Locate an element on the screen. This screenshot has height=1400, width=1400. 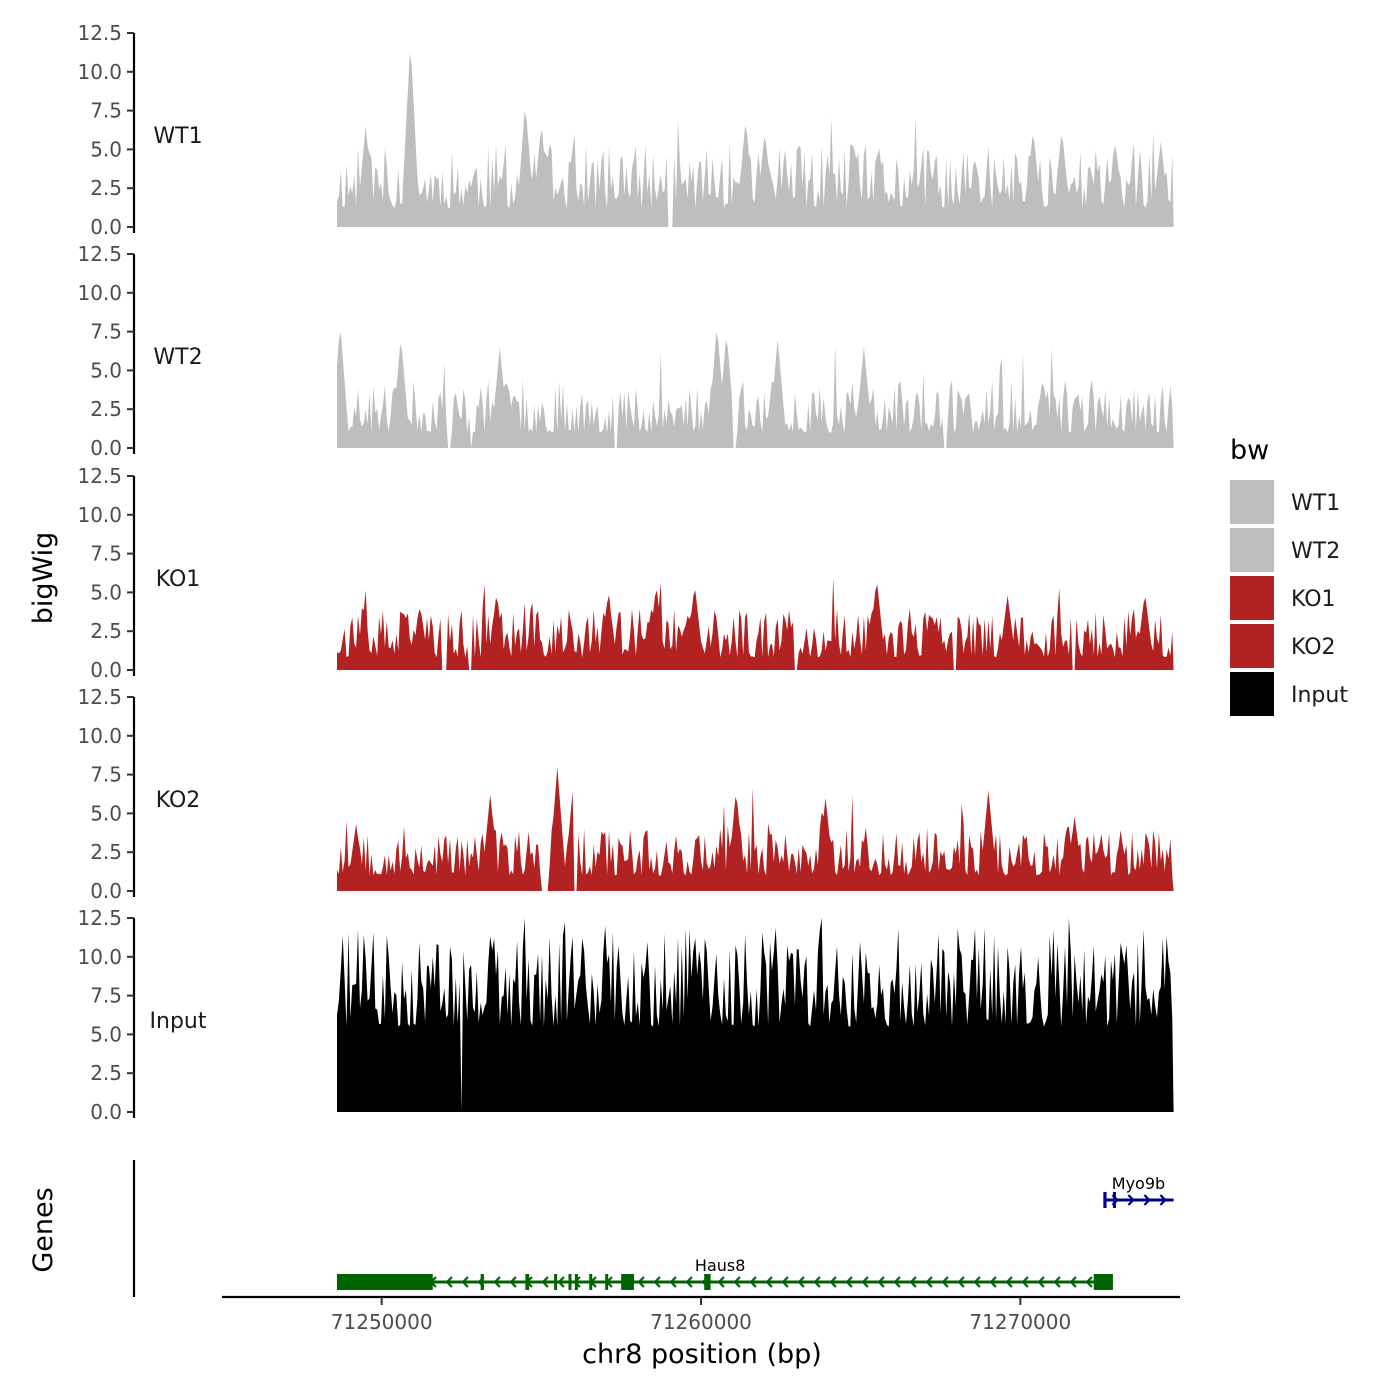
gene-myo9b: Myo9b is located at coordinates (1138, 1191).